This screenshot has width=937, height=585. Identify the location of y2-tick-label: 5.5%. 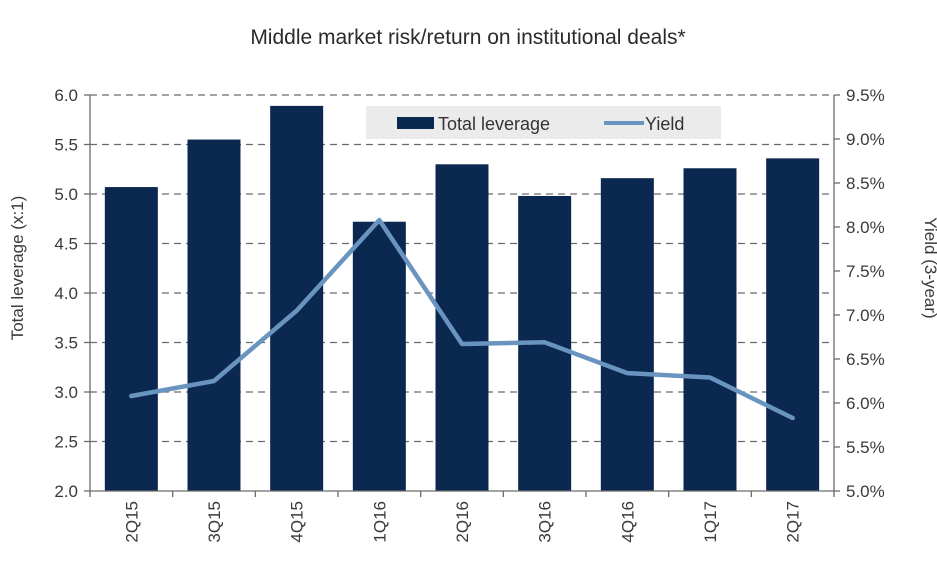
(865, 447).